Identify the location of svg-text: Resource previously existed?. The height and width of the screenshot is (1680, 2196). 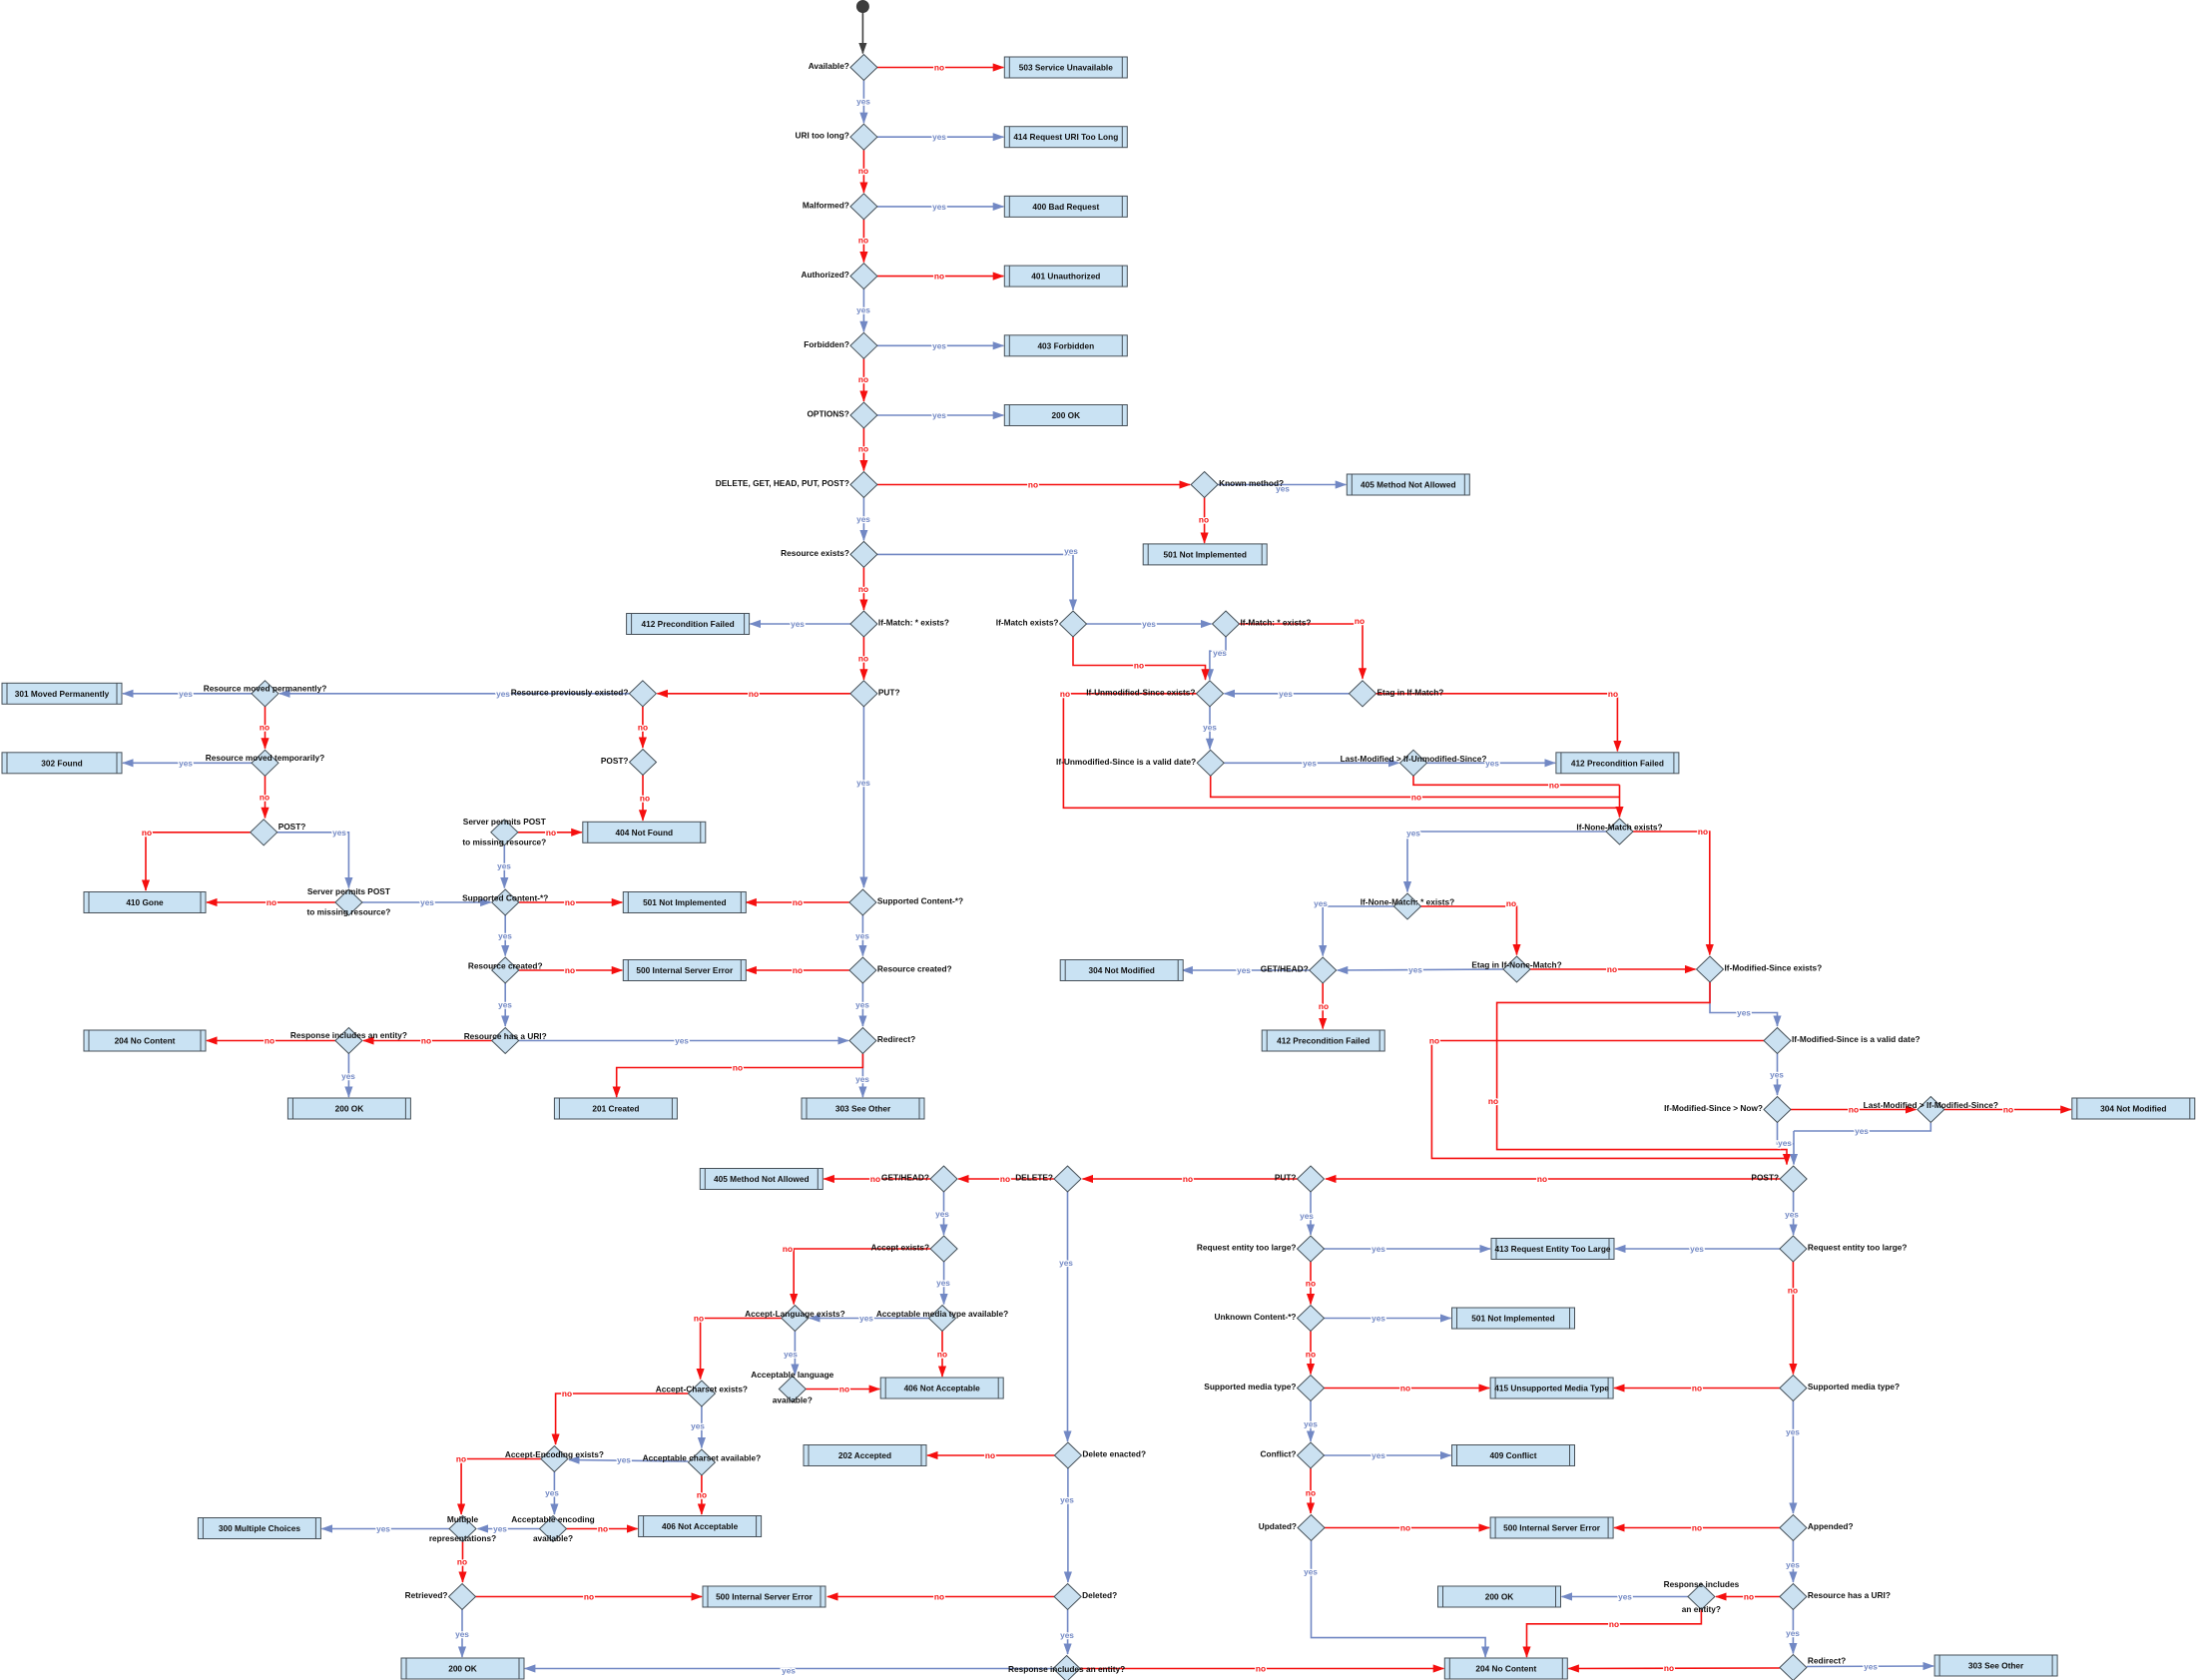
(570, 692).